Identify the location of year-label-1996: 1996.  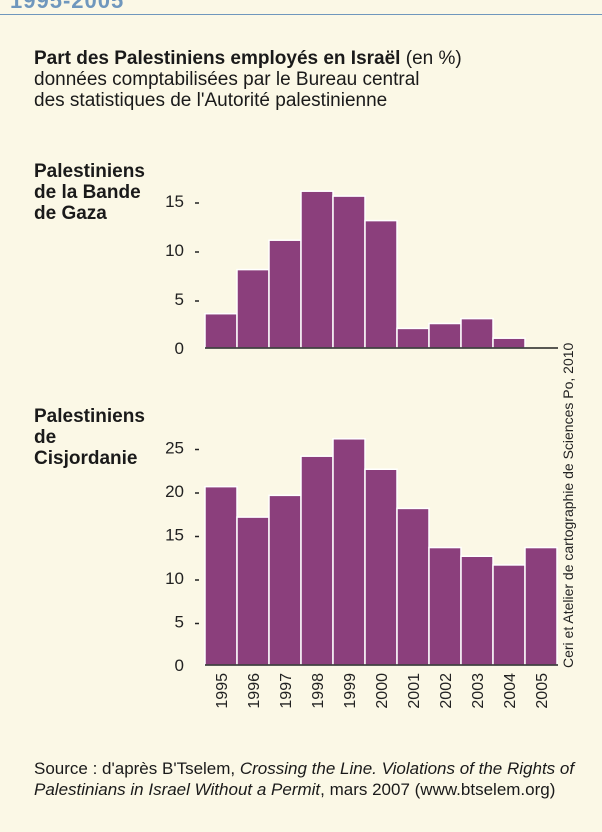
(254, 691).